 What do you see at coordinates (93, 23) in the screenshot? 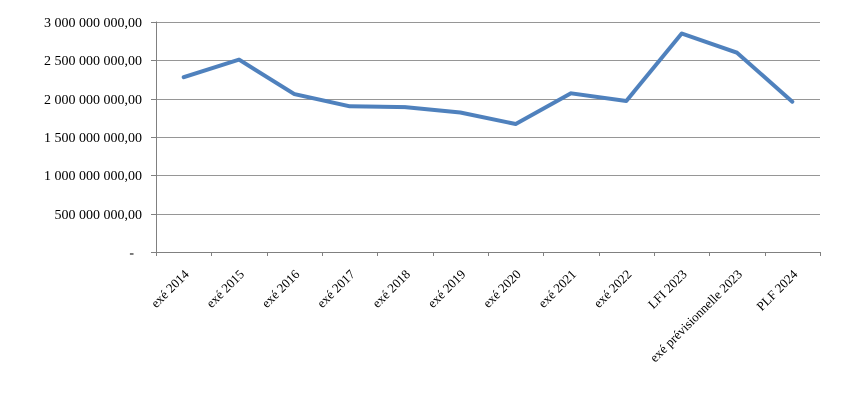
I see `y-axis-tick-label: 3 000 000 000,00` at bounding box center [93, 23].